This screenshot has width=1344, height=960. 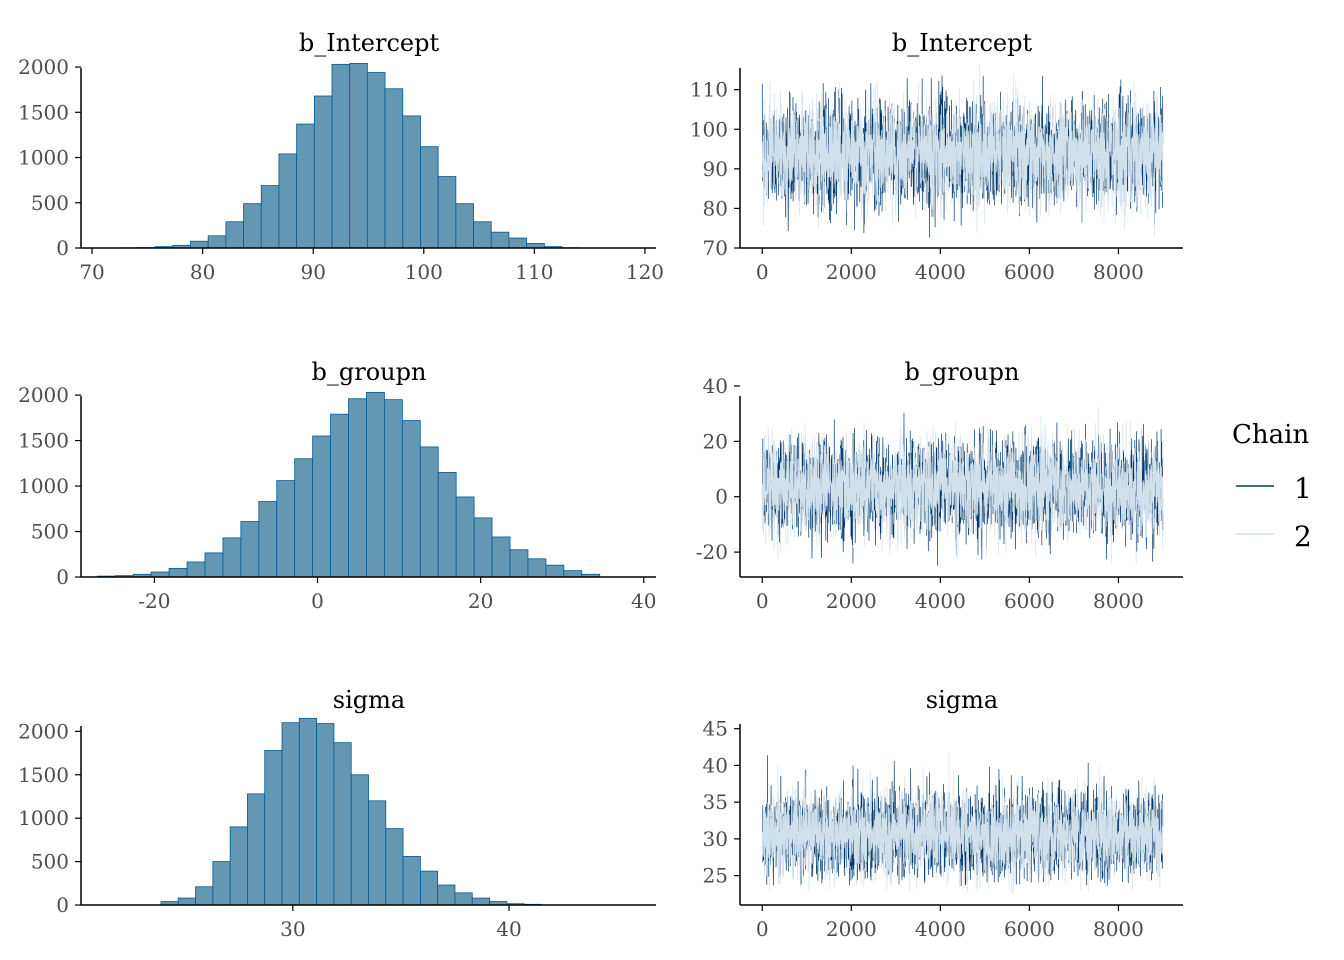 I want to click on panel-6-line: sigma 0 2000 4000 6000 8000 25 30 35 40 45, so click(x=943, y=813).